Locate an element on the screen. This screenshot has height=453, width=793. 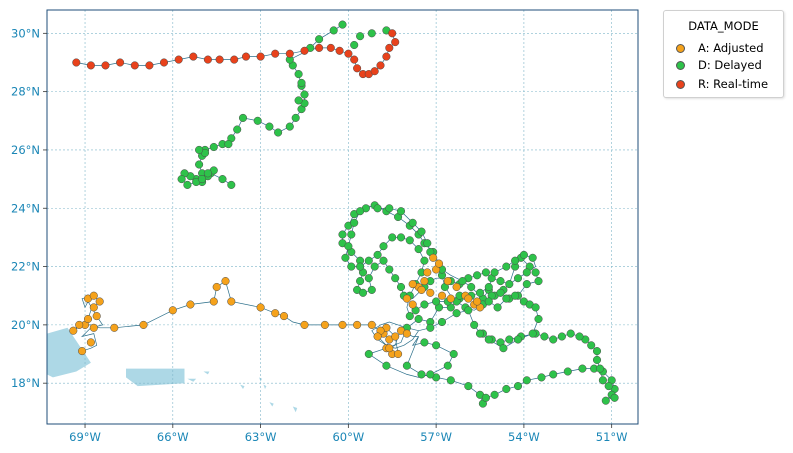
longitude-tick-label: 69°W is located at coordinates (85, 437).